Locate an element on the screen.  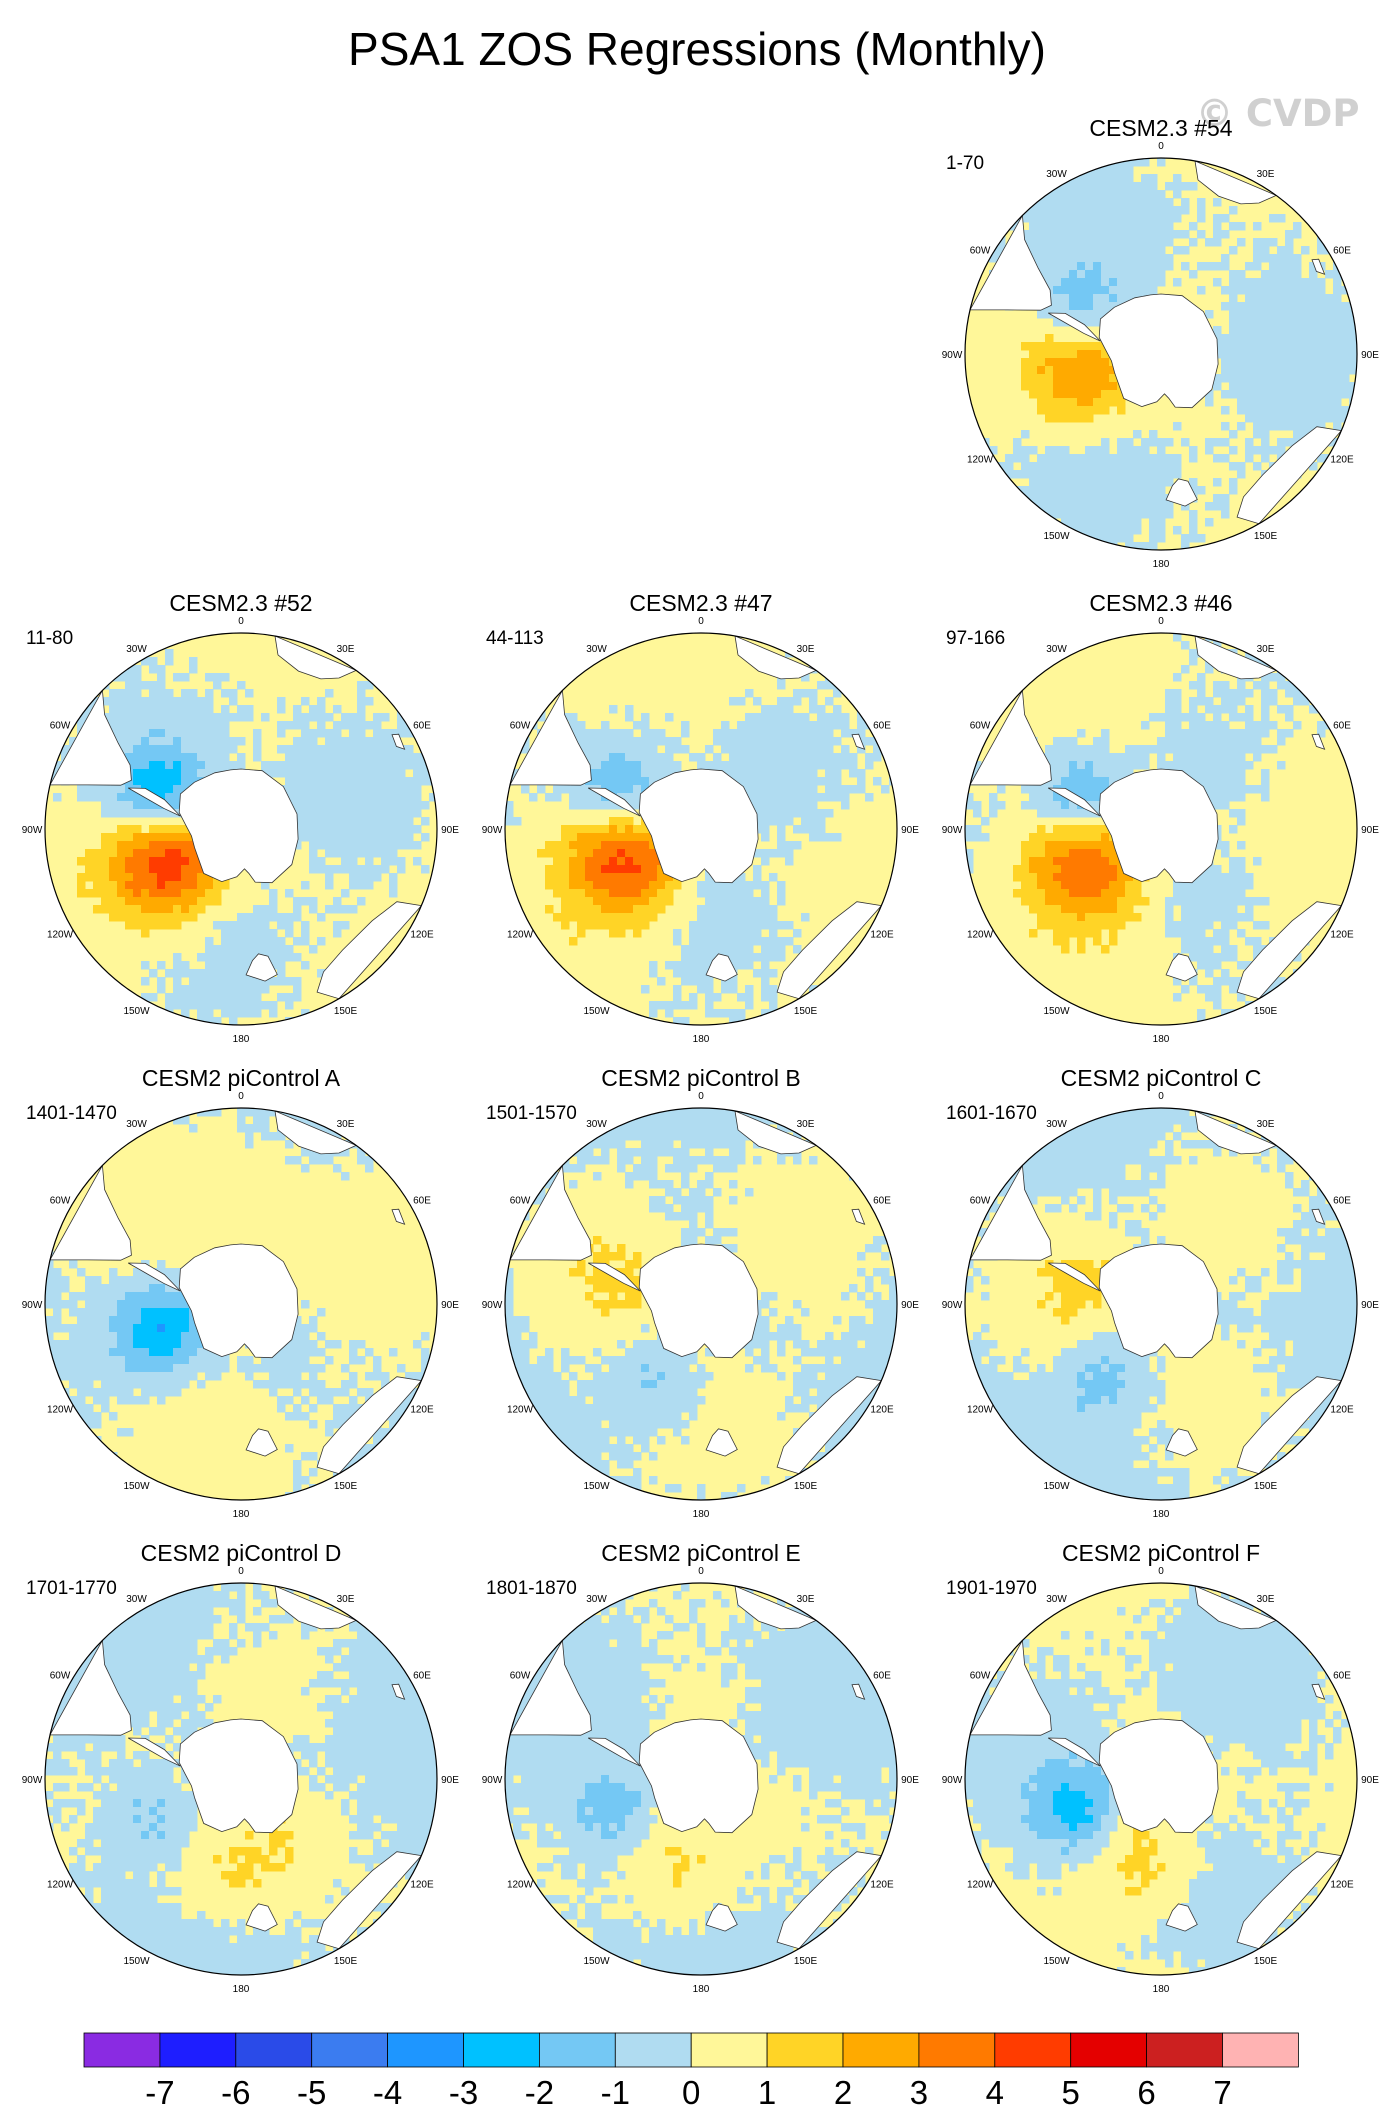
australia-land is located at coordinates (1289, 475).